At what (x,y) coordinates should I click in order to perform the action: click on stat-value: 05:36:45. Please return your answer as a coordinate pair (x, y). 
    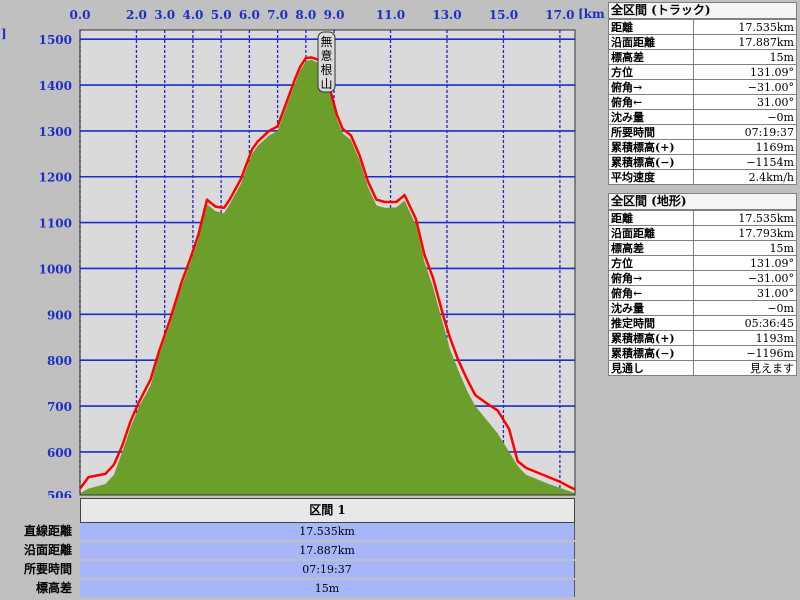
    Looking at the image, I should click on (745, 323).